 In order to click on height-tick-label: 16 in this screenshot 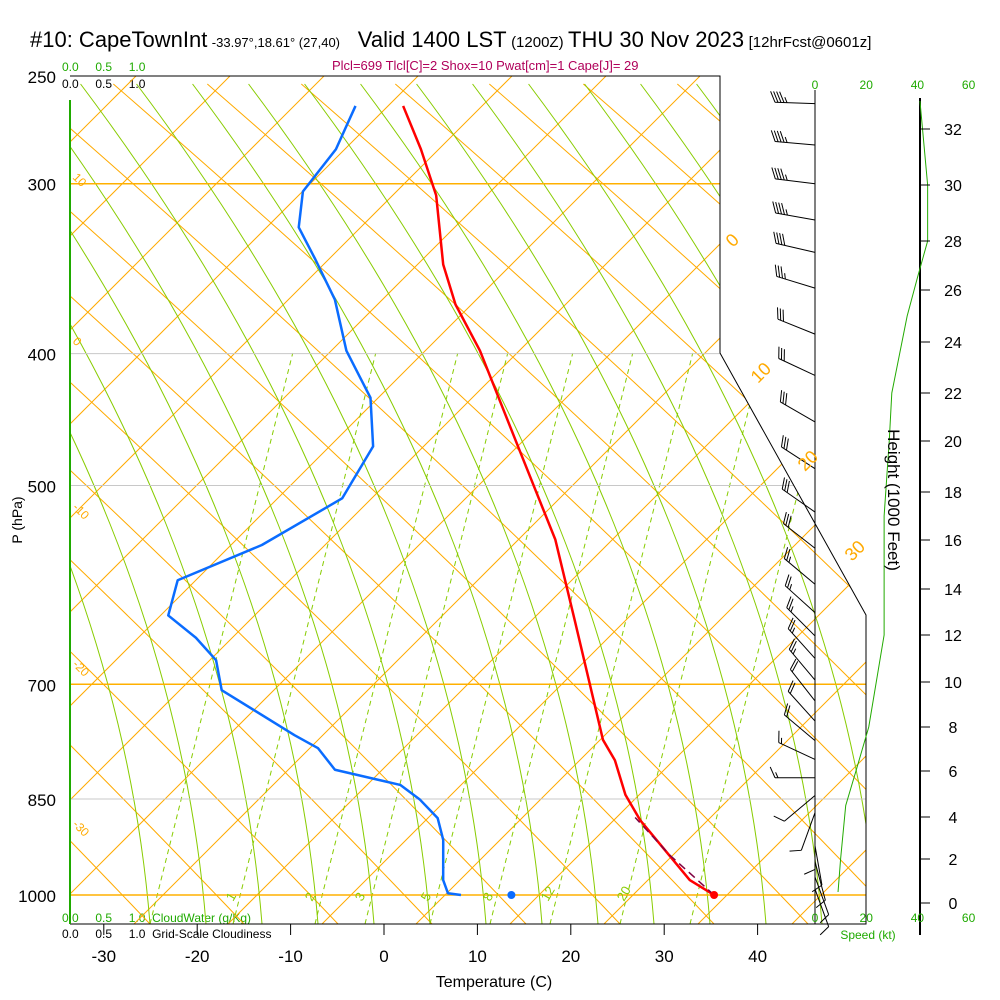, I will do `click(953, 541)`.